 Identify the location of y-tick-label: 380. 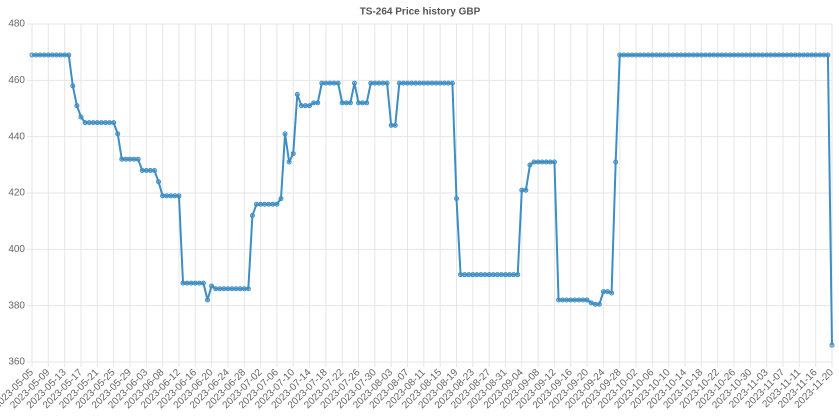
(16, 305).